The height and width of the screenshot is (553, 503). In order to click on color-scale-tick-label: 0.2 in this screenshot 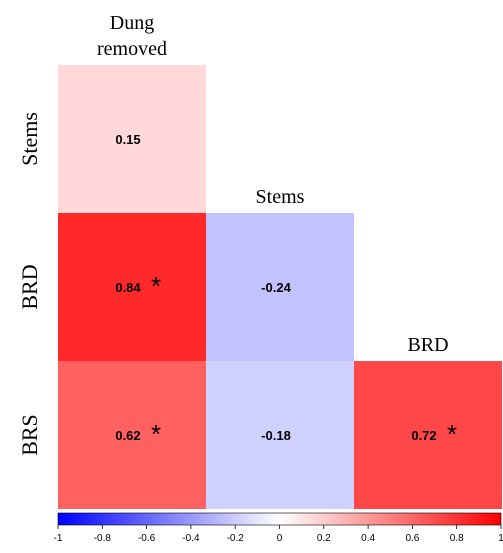, I will do `click(324, 538)`.